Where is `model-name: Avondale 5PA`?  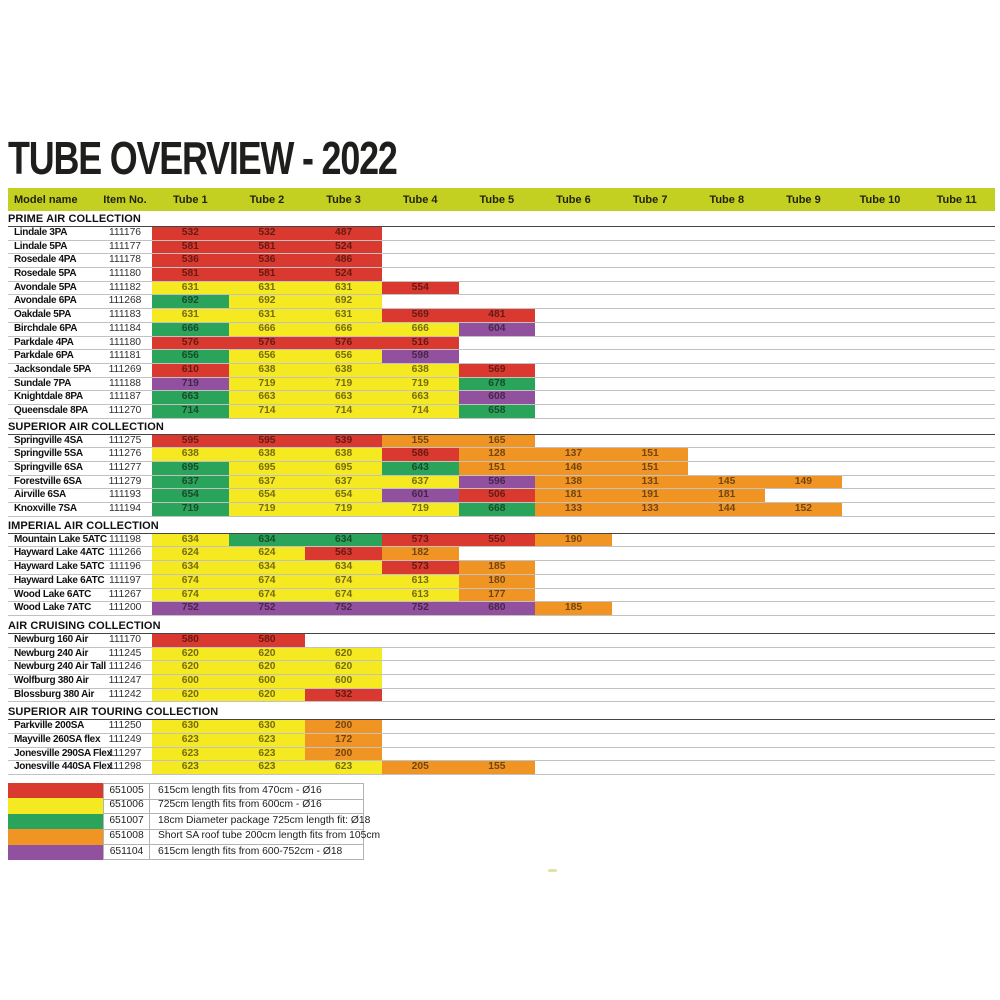
model-name: Avondale 5PA is located at coordinates (45, 287).